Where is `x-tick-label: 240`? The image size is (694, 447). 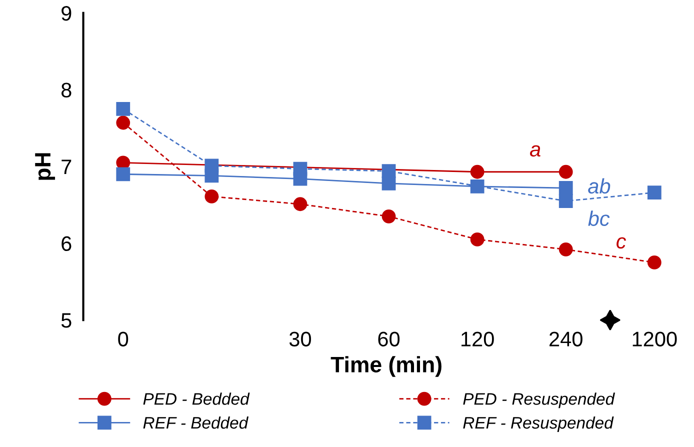 x-tick-label: 240 is located at coordinates (566, 339).